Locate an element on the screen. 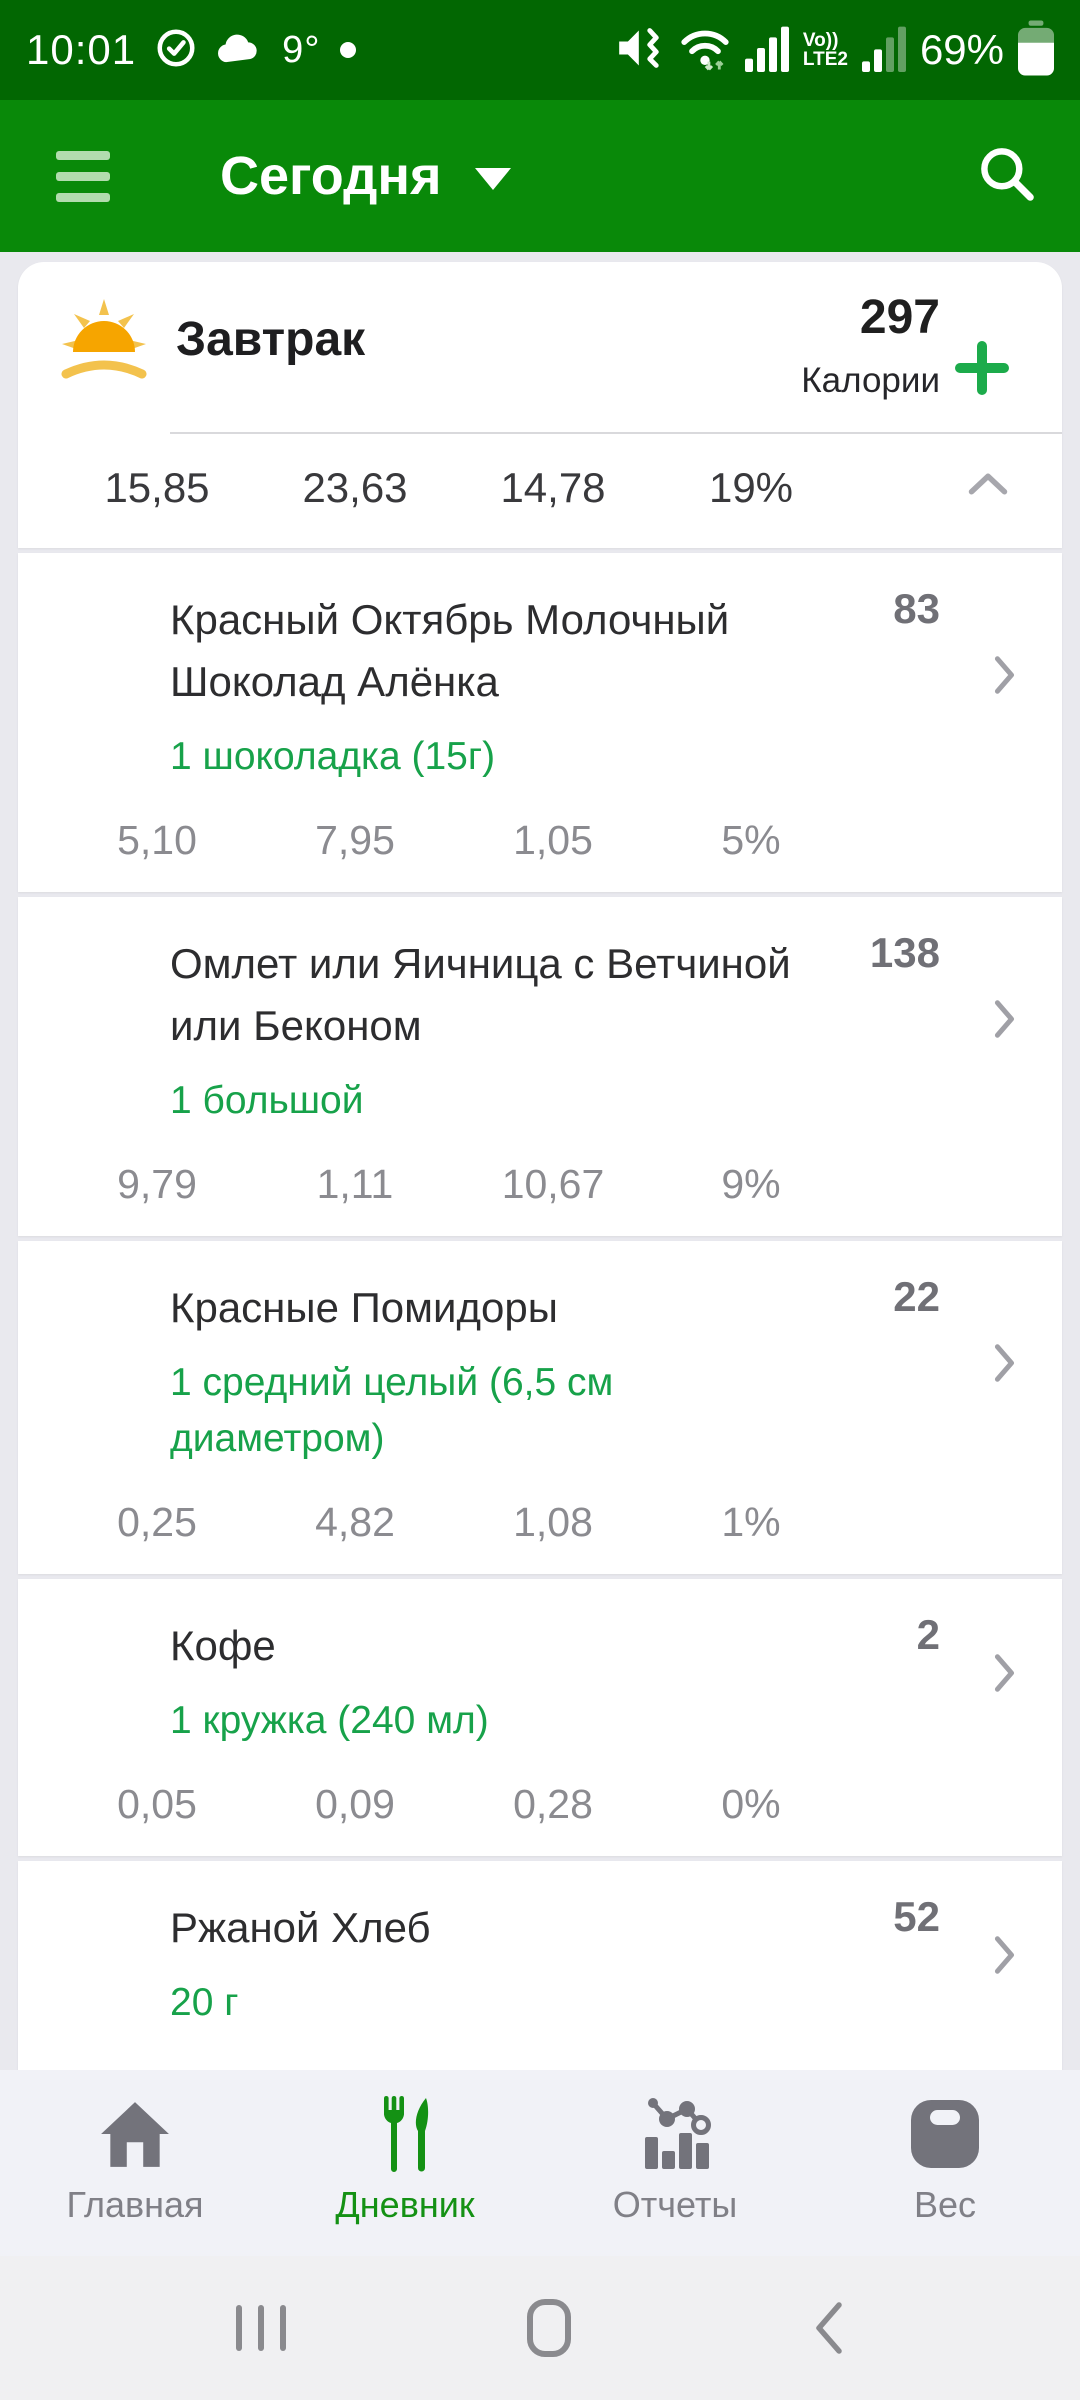  food-fat: 0,25 is located at coordinates (157, 1522).